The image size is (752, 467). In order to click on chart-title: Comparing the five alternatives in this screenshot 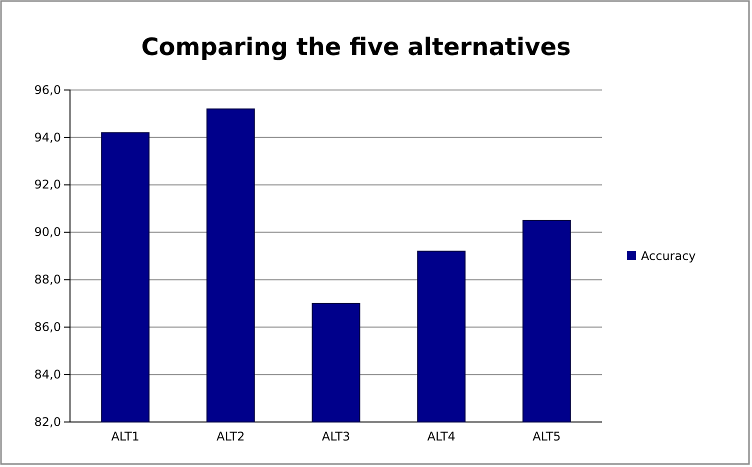, I will do `click(356, 47)`.